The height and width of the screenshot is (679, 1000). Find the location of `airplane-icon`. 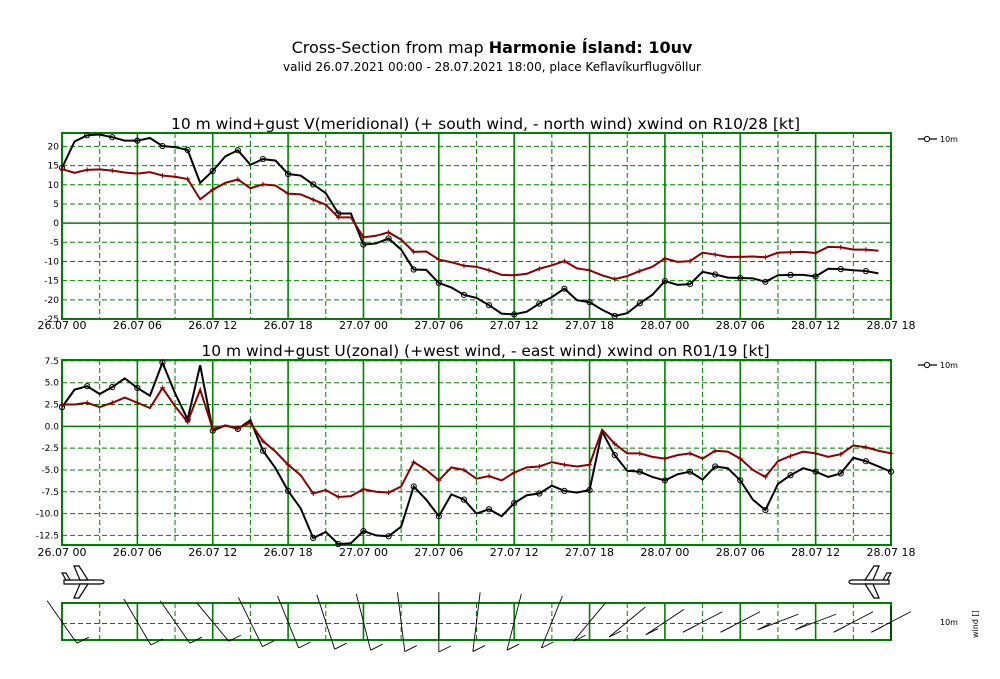

airplane-icon is located at coordinates (82, 582).